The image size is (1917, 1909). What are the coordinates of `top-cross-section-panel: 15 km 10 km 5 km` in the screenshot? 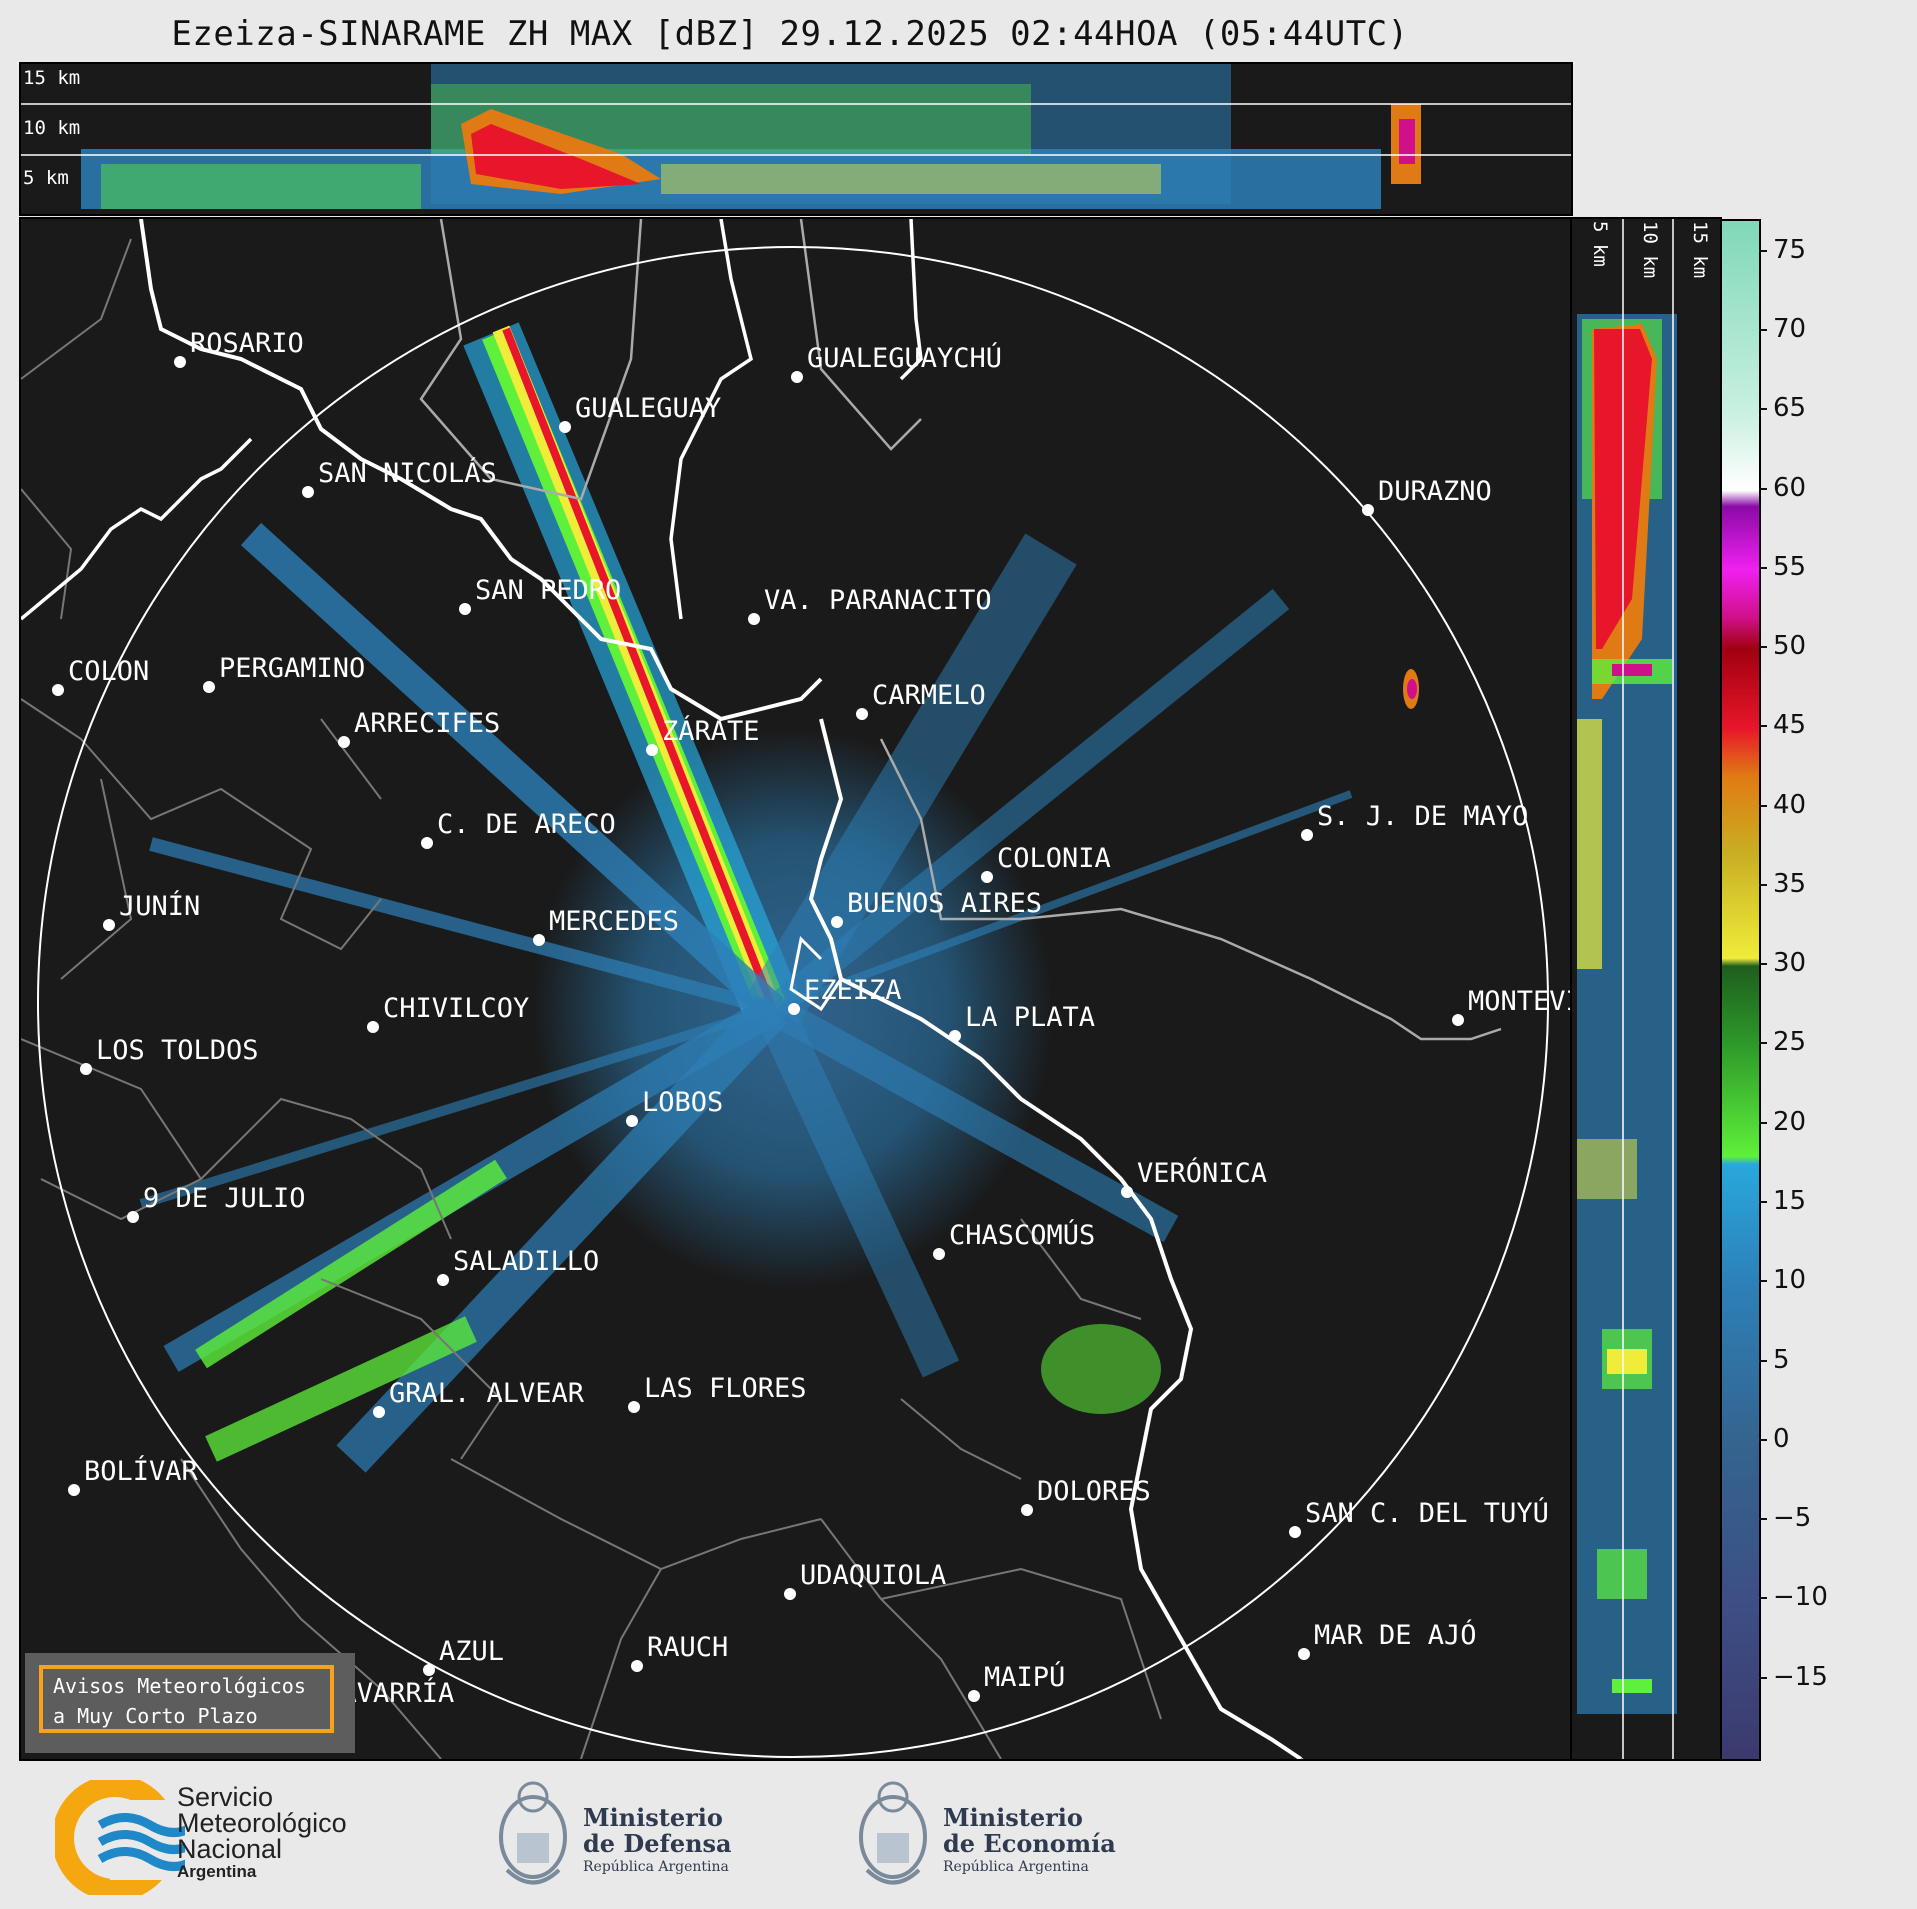 It's located at (796, 139).